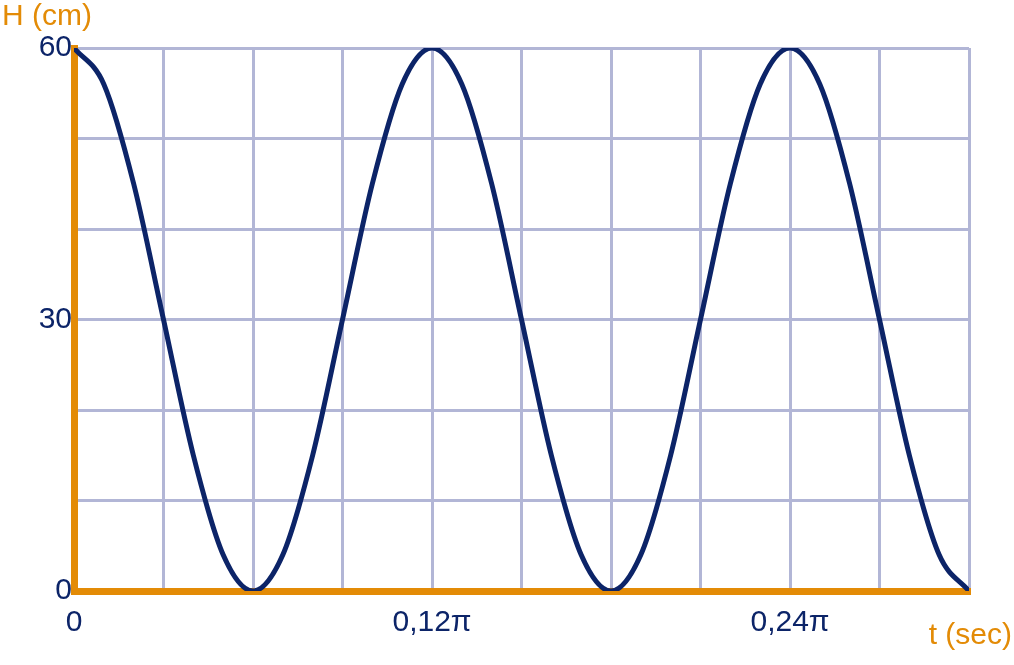  Describe the element at coordinates (790, 621) in the screenshot. I see `x-tick-label: 0,24π` at that location.